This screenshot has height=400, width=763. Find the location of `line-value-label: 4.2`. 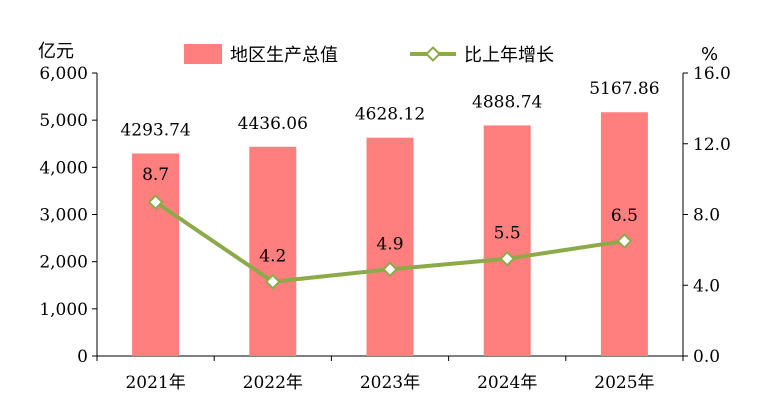

line-value-label: 4.2 is located at coordinates (272, 257).